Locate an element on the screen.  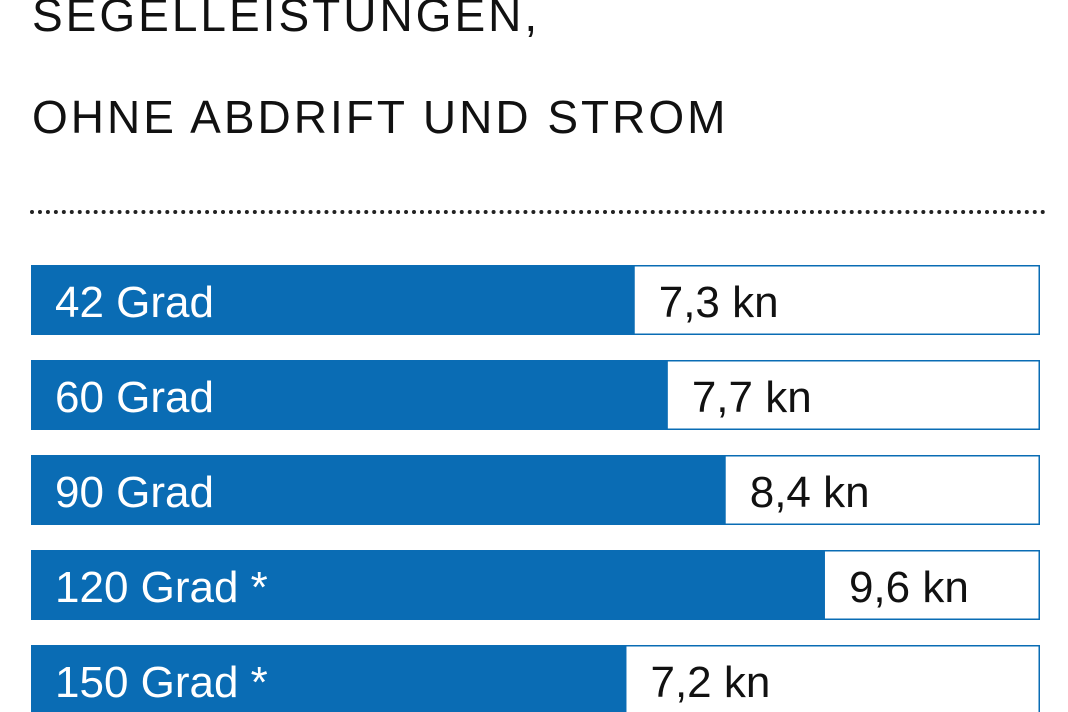
category-label: 42 Grad is located at coordinates (134, 302).